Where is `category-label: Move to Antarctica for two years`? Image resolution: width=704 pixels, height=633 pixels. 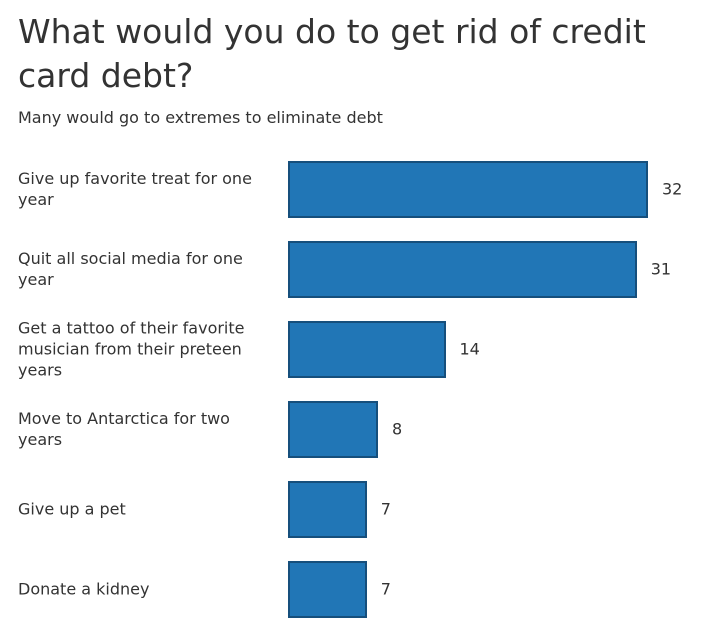 category-label: Move to Antarctica for two years is located at coordinates (124, 429).